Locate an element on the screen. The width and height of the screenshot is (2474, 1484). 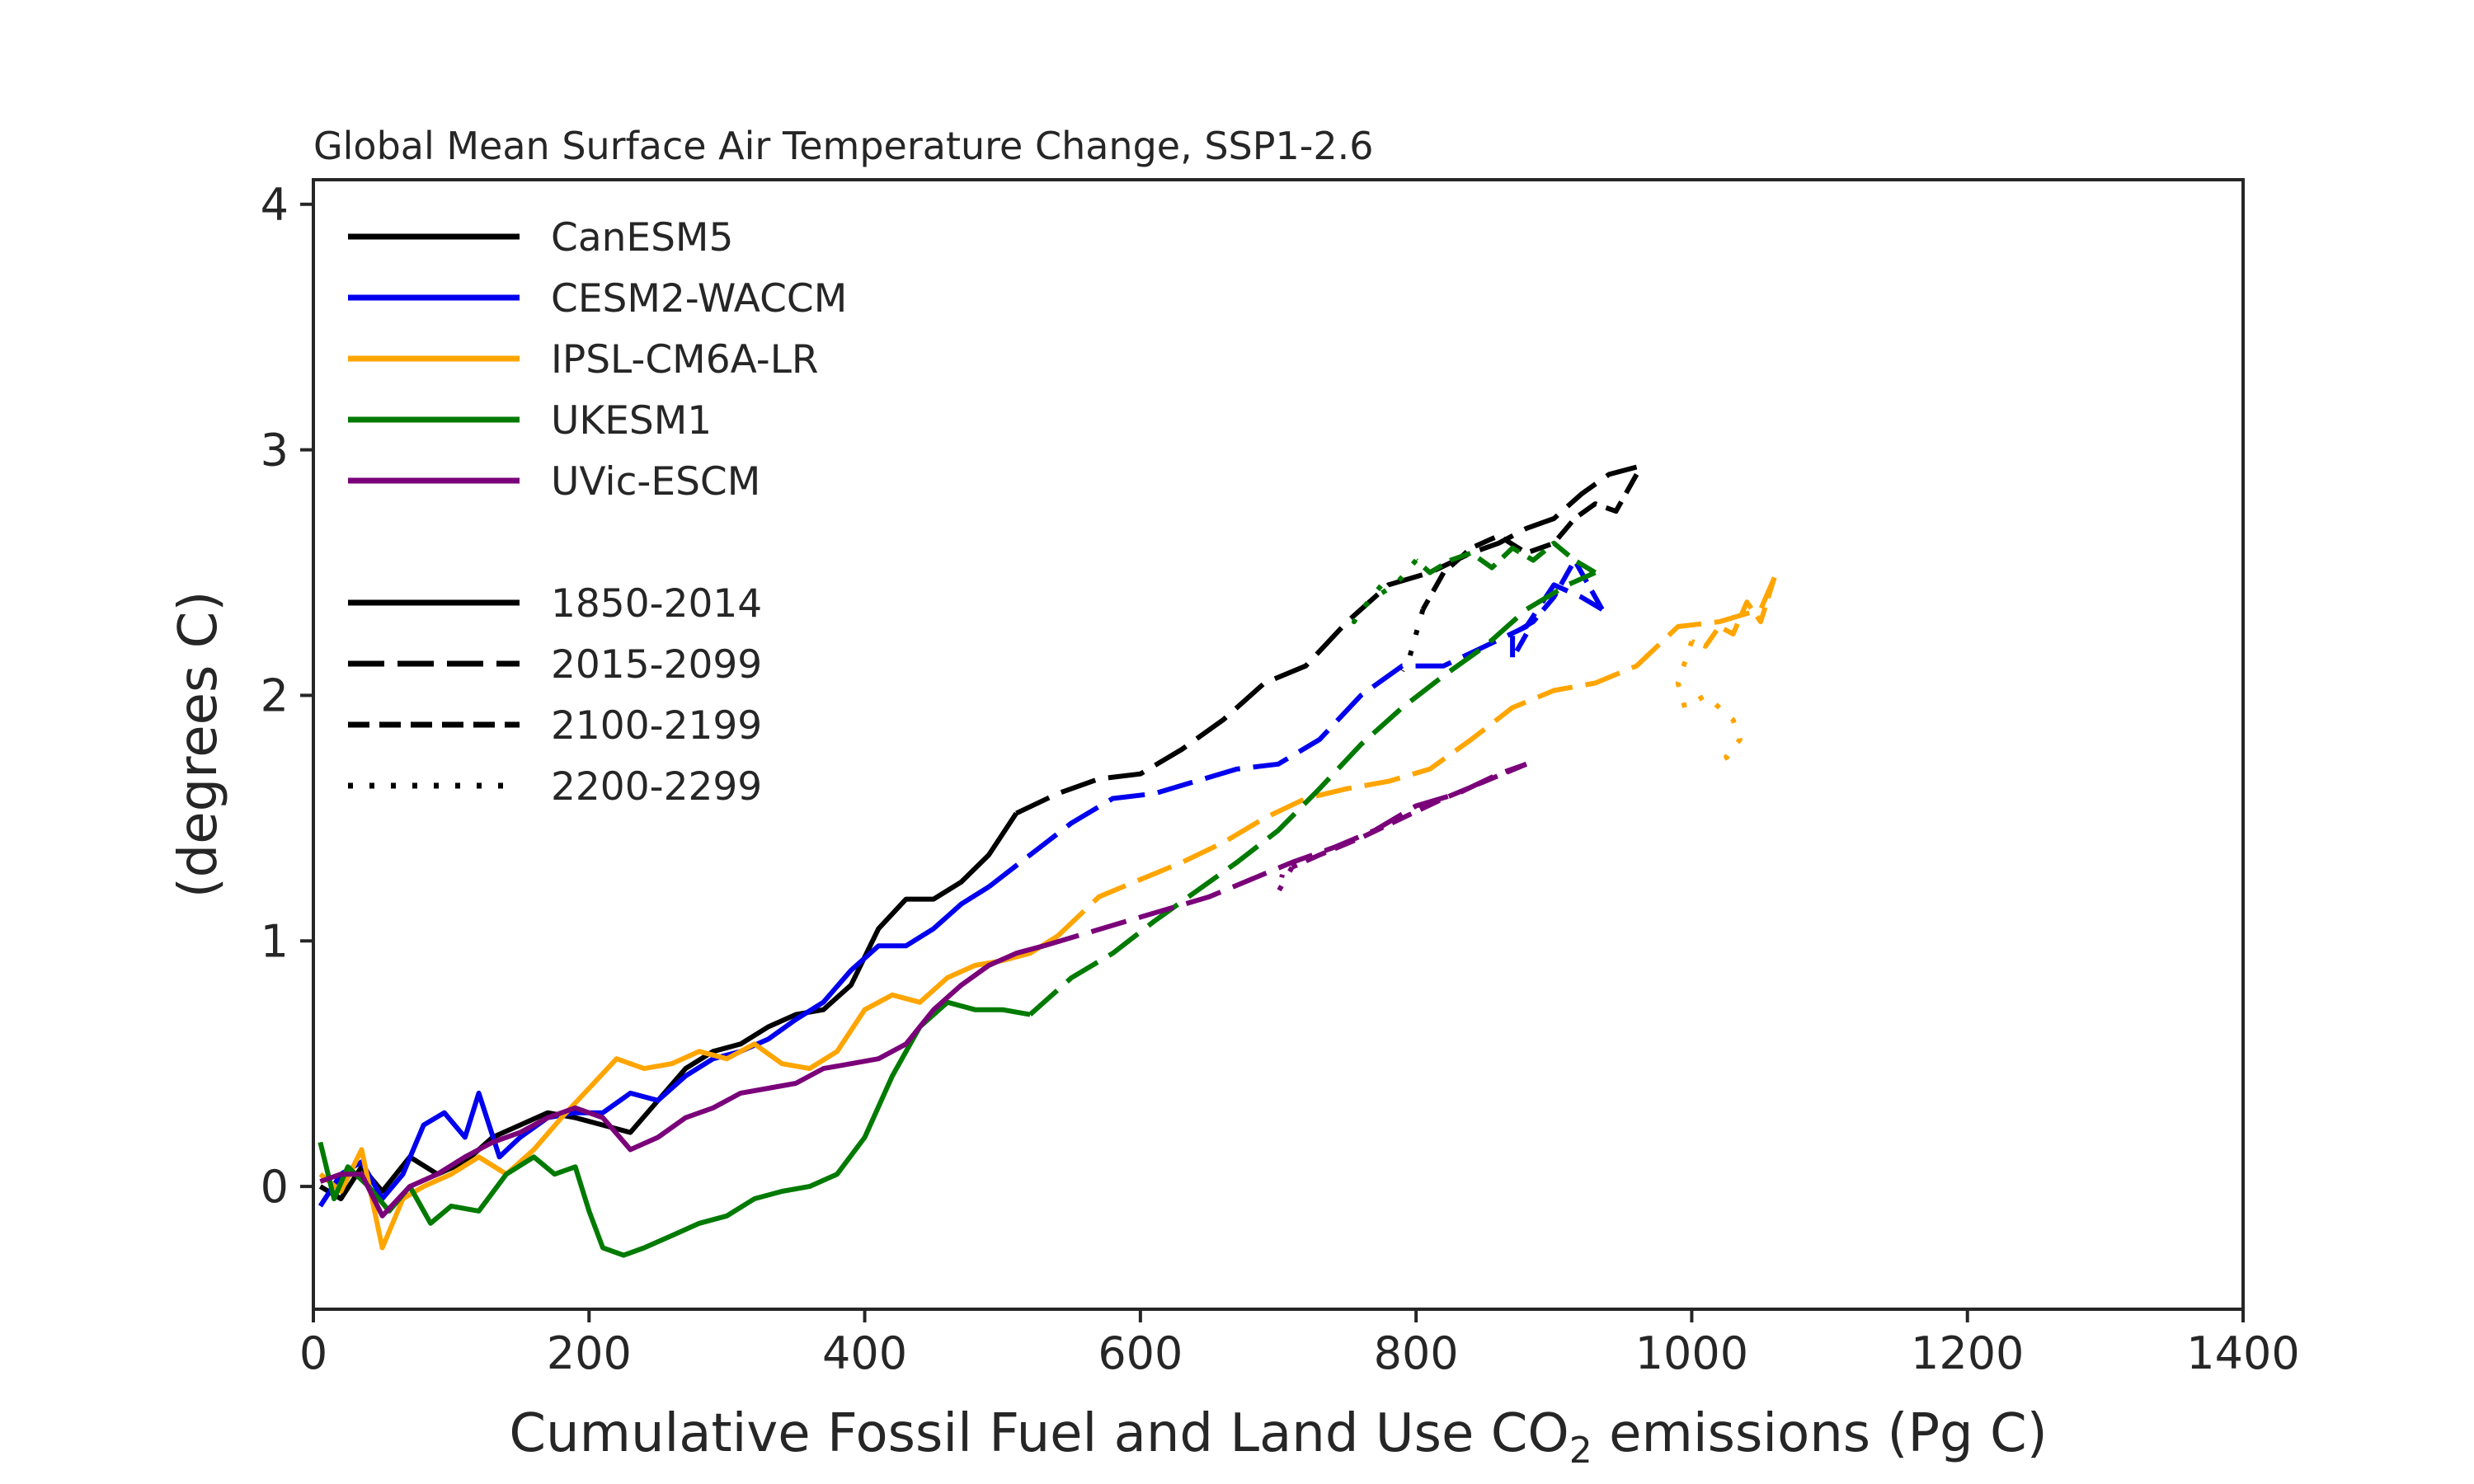
y-tick-label: 3 is located at coordinates (275, 451).